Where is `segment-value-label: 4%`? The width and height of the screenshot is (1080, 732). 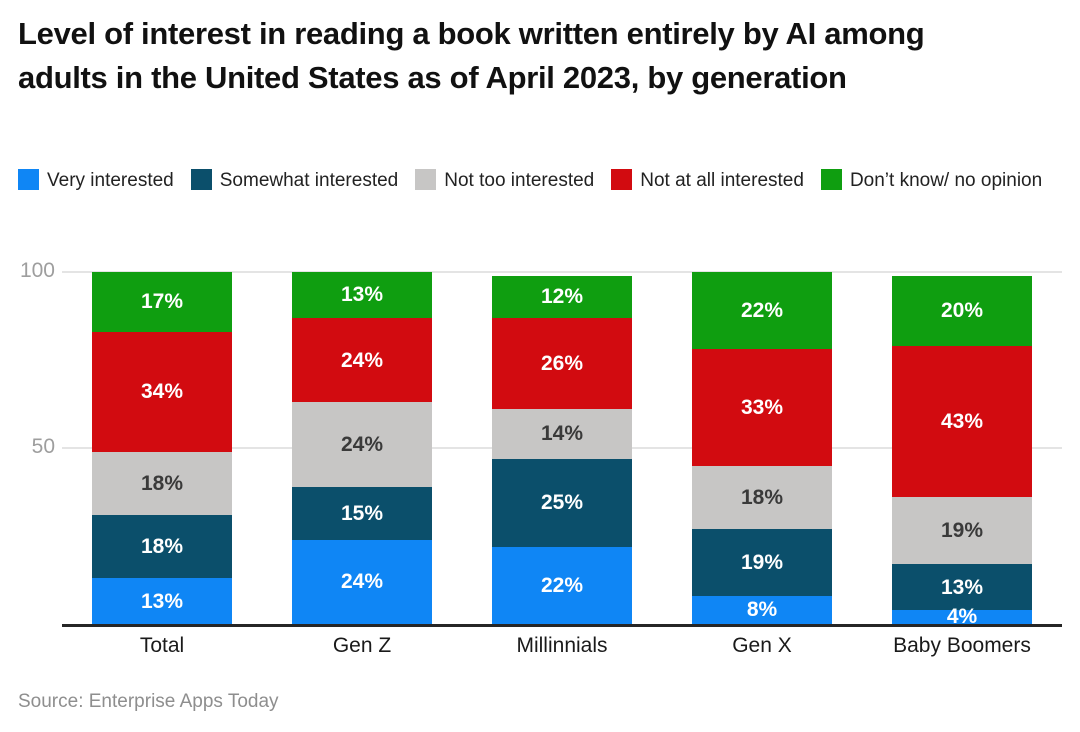 segment-value-label: 4% is located at coordinates (962, 617).